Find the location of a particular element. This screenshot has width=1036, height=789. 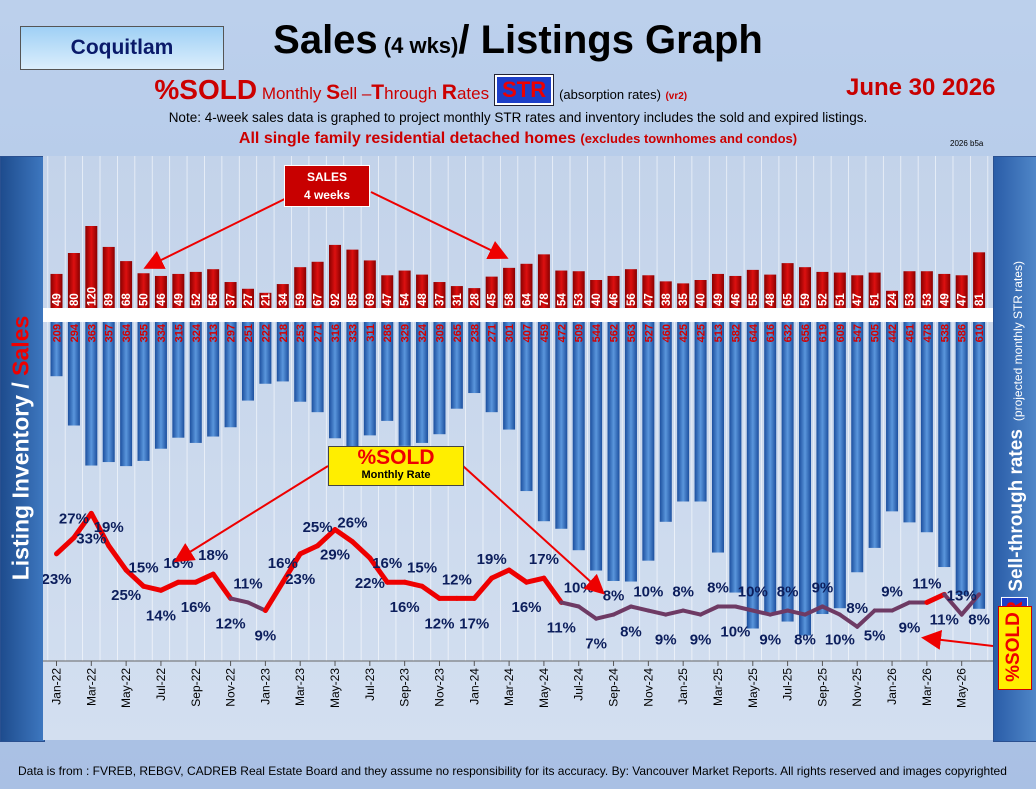

x-tick-label: May-26 is located at coordinates (962, 688).